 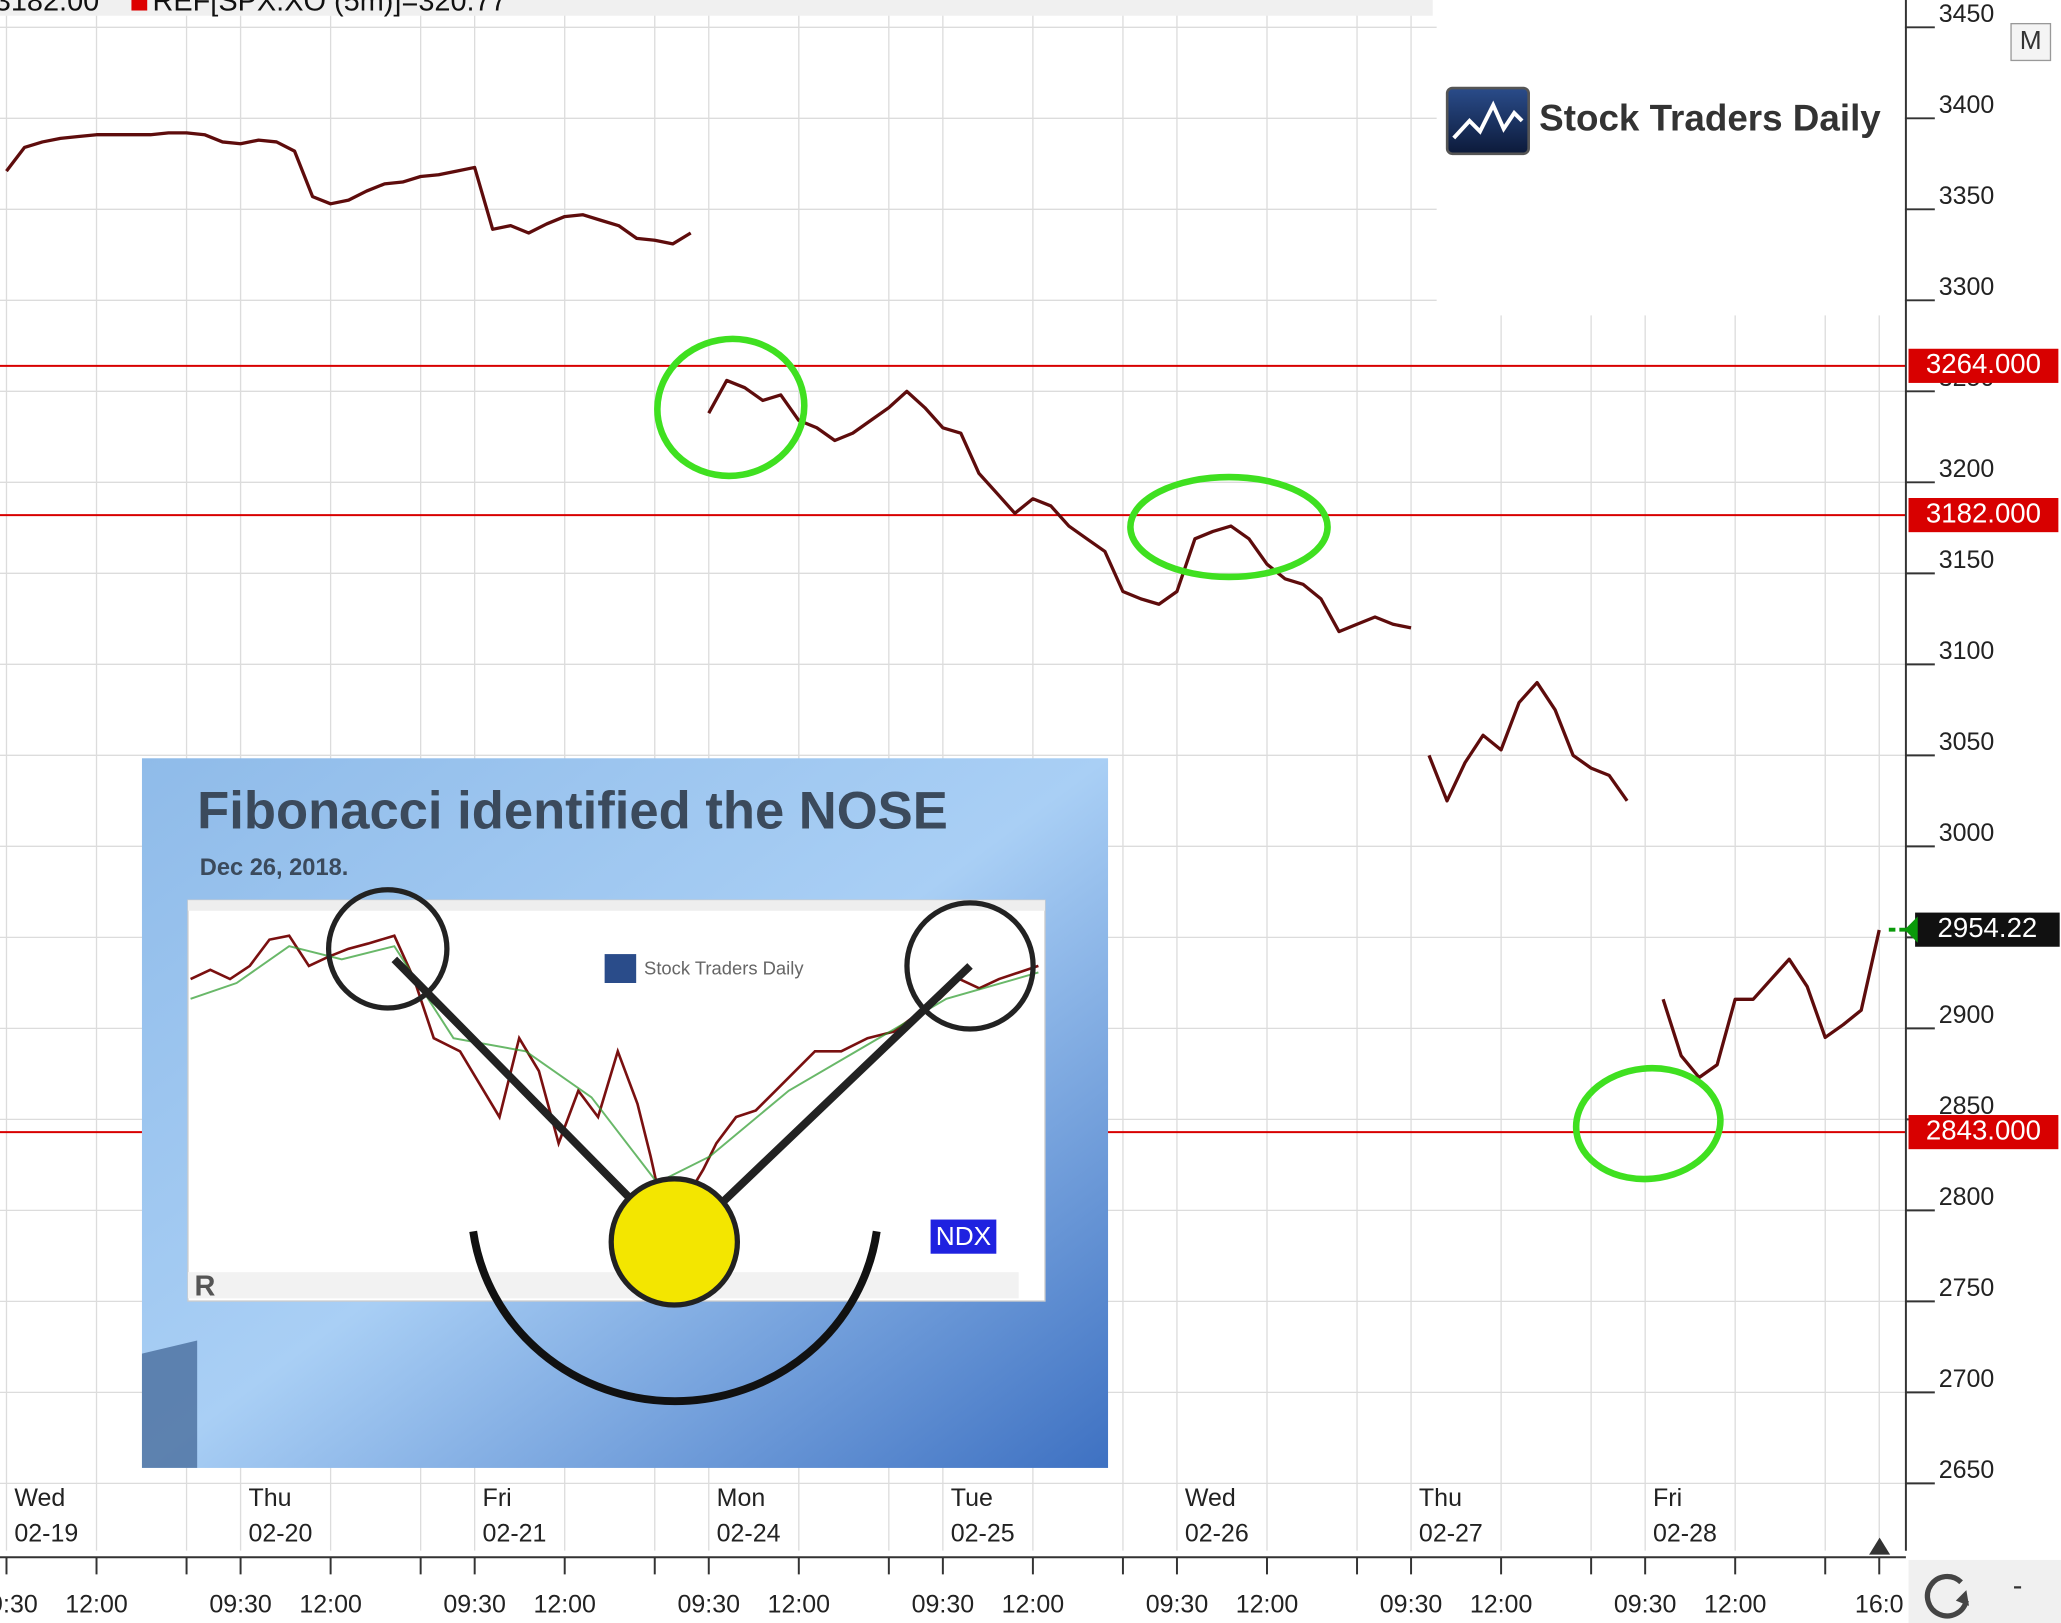 What do you see at coordinates (1967, 1197) in the screenshot?
I see `y-tick-label: 2800` at bounding box center [1967, 1197].